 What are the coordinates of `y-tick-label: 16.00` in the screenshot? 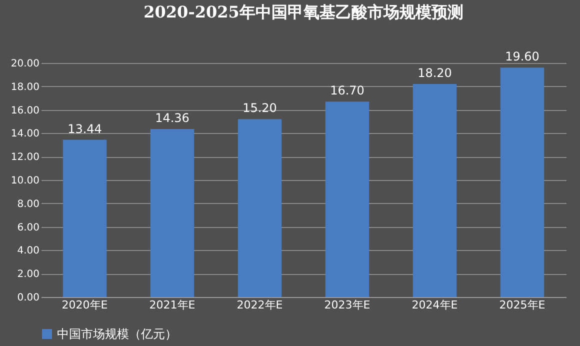 It's located at (25, 110).